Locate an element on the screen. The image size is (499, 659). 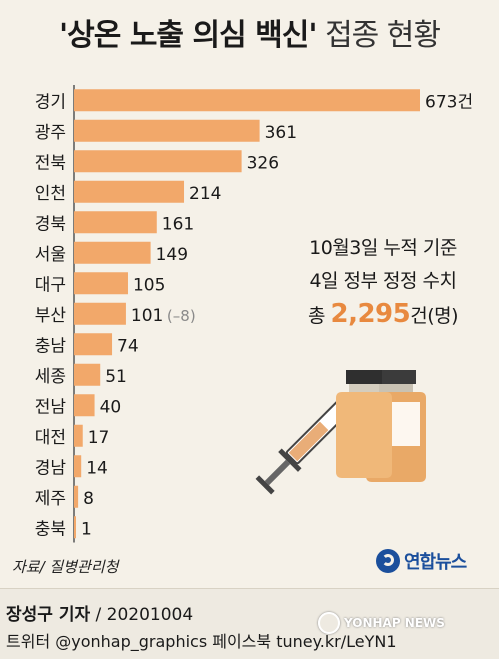
bar-경기 is located at coordinates (247, 100).